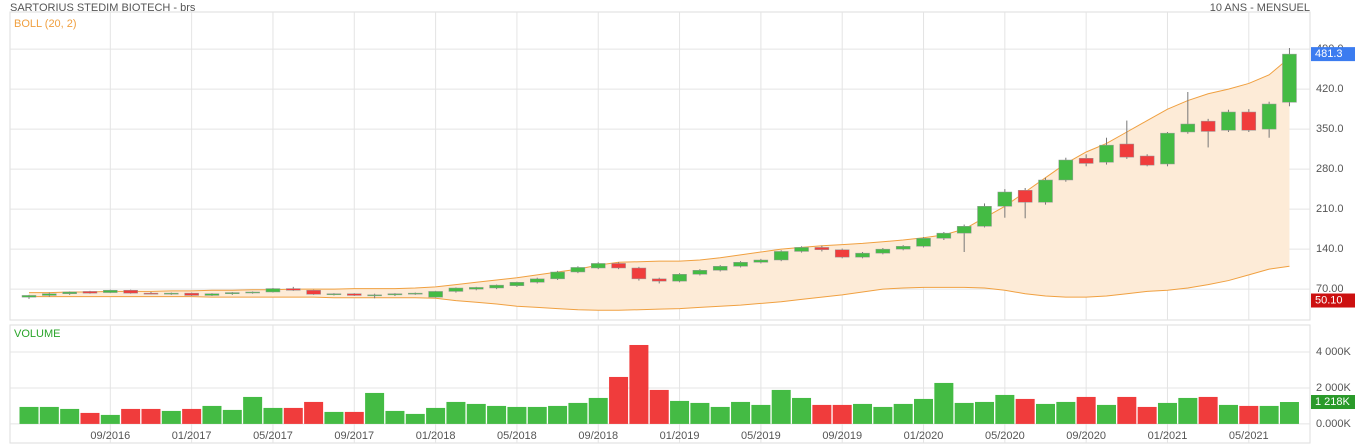 This screenshot has height=447, width=1355. What do you see at coordinates (1330, 129) in the screenshot?
I see `y-tick-label: 350.0` at bounding box center [1330, 129].